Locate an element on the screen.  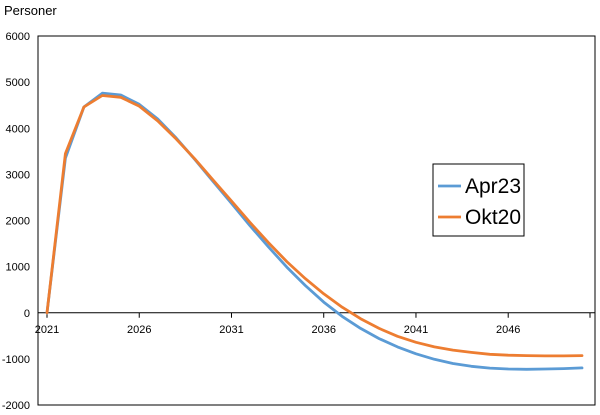
y-tick-label: 2000 is located at coordinates (18, 222).